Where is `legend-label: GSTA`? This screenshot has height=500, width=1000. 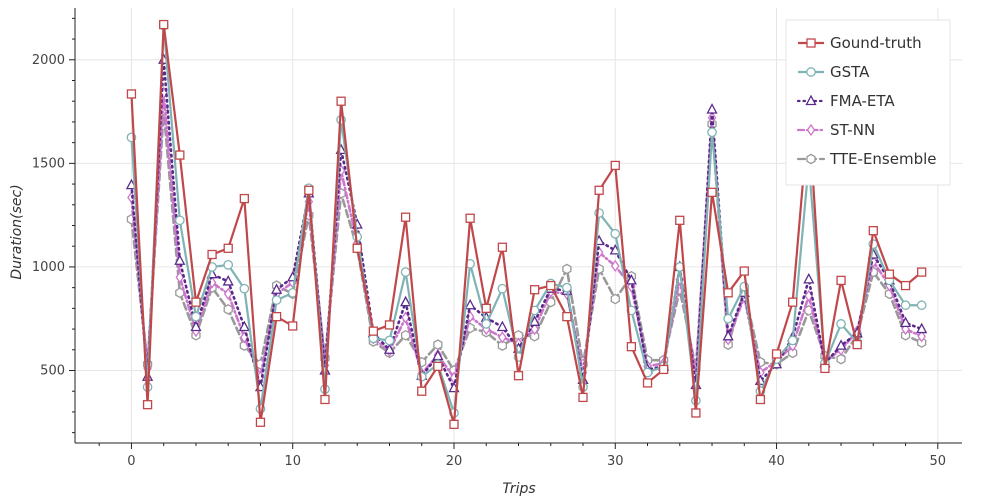
legend-label: GSTA is located at coordinates (850, 72).